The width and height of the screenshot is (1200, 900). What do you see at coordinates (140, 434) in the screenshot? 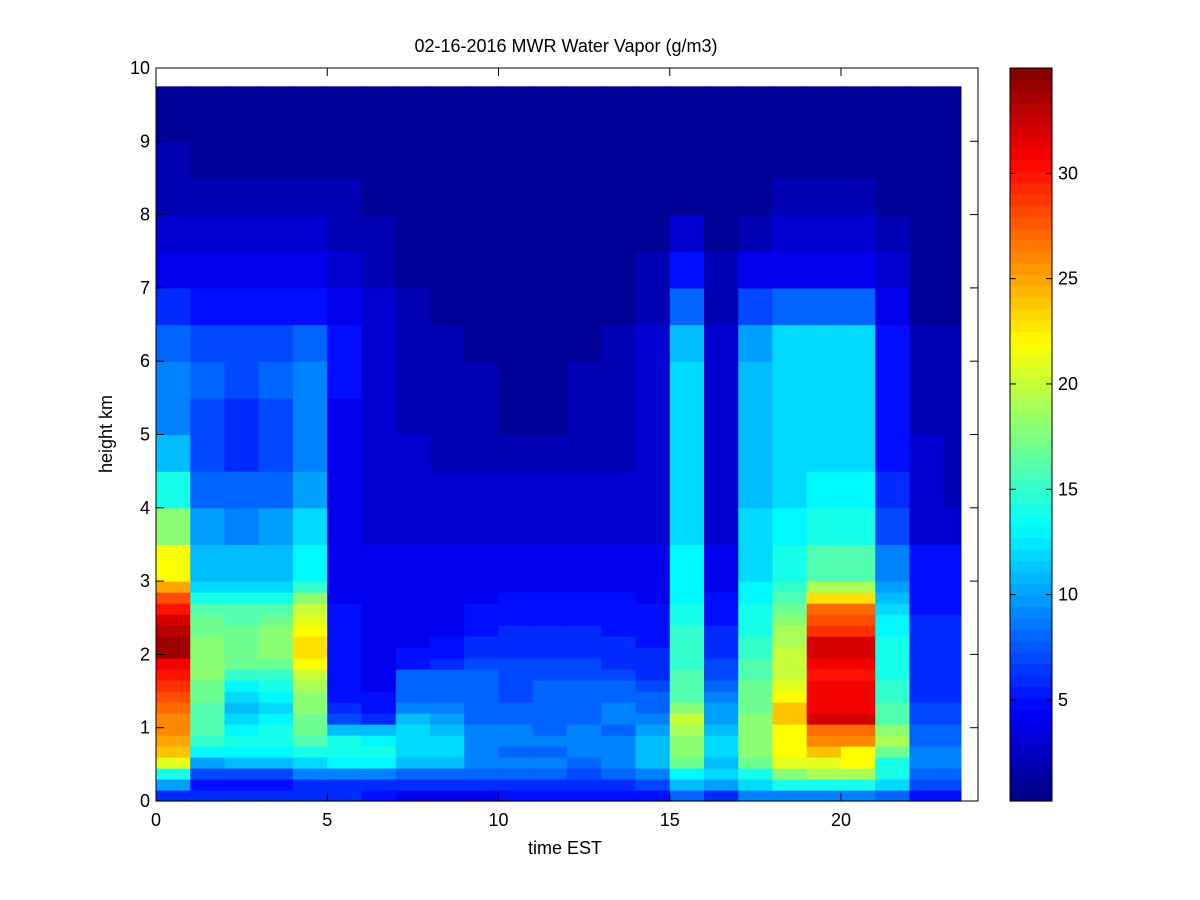
I see `y-tick-labels: 0 1 2 3 4 5 6 7 8 9 10` at bounding box center [140, 434].